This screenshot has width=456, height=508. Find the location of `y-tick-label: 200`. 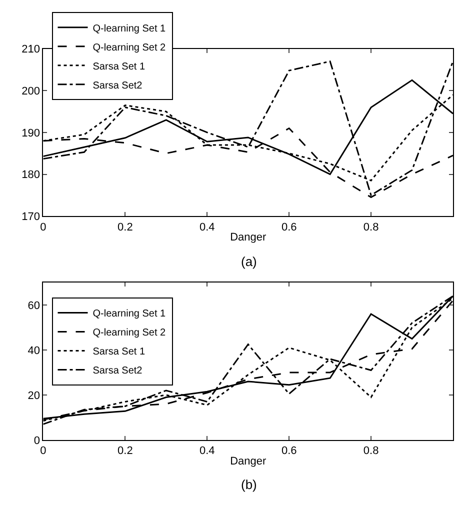

y-tick-label: 200 is located at coordinates (31, 91).